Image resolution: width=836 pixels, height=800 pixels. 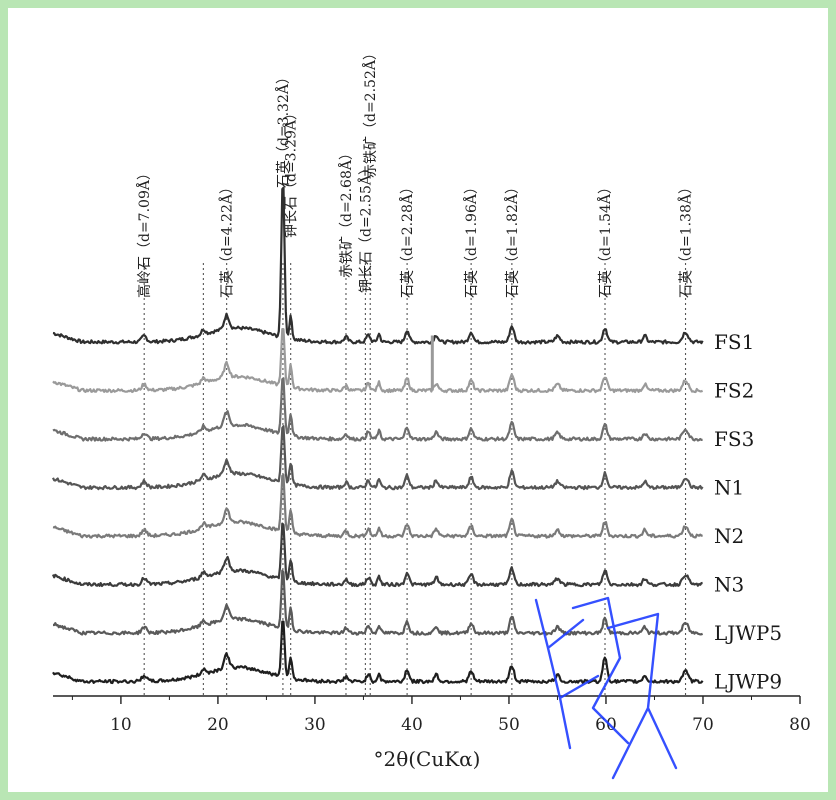 I want to click on peak-label-12: 石英（d=1.38Å）, so click(x=686, y=239).